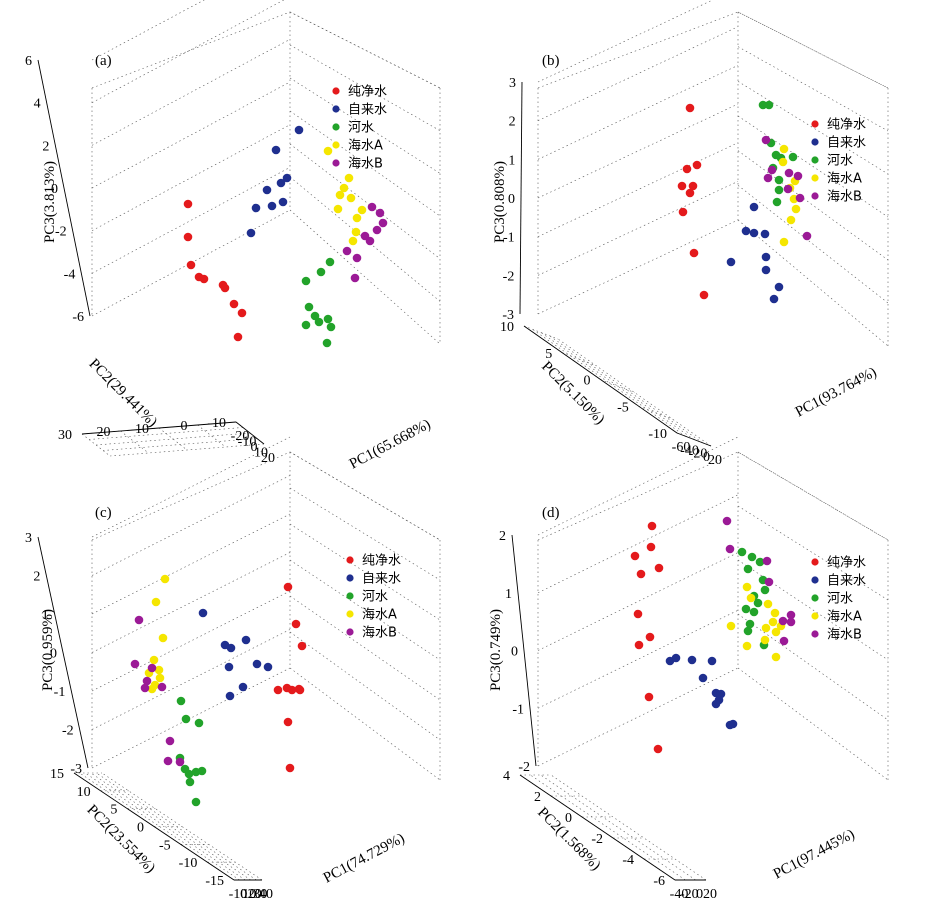 The height and width of the screenshot is (899, 940). I want to click on x-tick-label: 0, so click(243, 893).